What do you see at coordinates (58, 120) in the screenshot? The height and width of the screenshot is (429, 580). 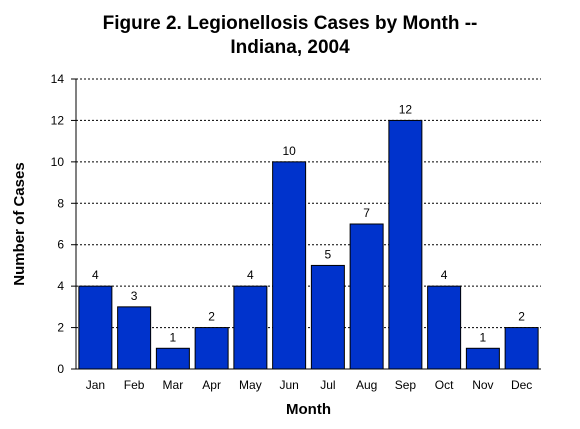 I see `y-tick-label: 12` at bounding box center [58, 120].